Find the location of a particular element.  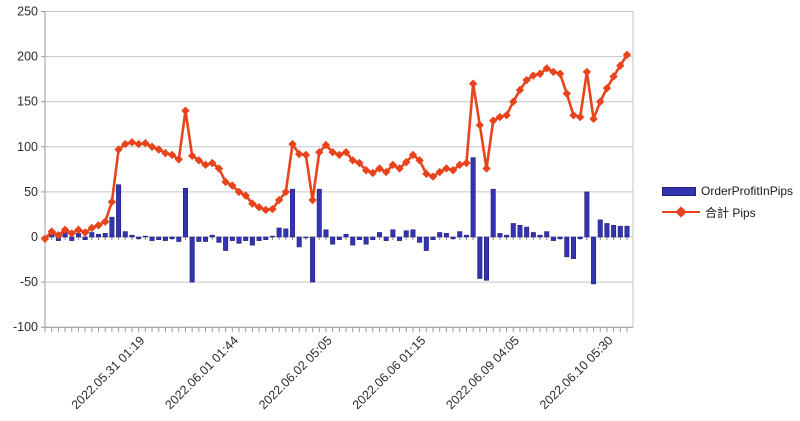

x-axis-date-label: 2022.05.31 01:19 is located at coordinates (108, 372).